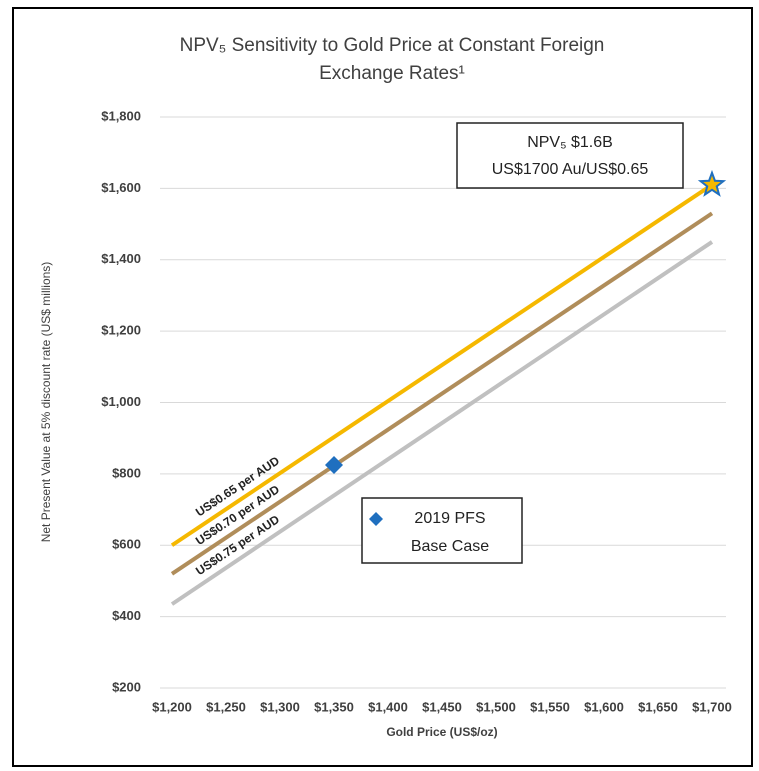 This screenshot has width=759, height=771. What do you see at coordinates (376, 519) in the screenshot?
I see `legend-diamond` at bounding box center [376, 519].